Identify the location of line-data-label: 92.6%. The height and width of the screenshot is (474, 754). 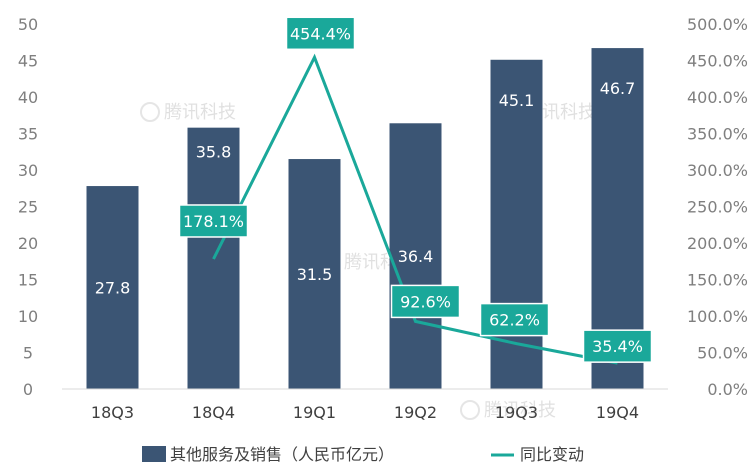
(425, 301).